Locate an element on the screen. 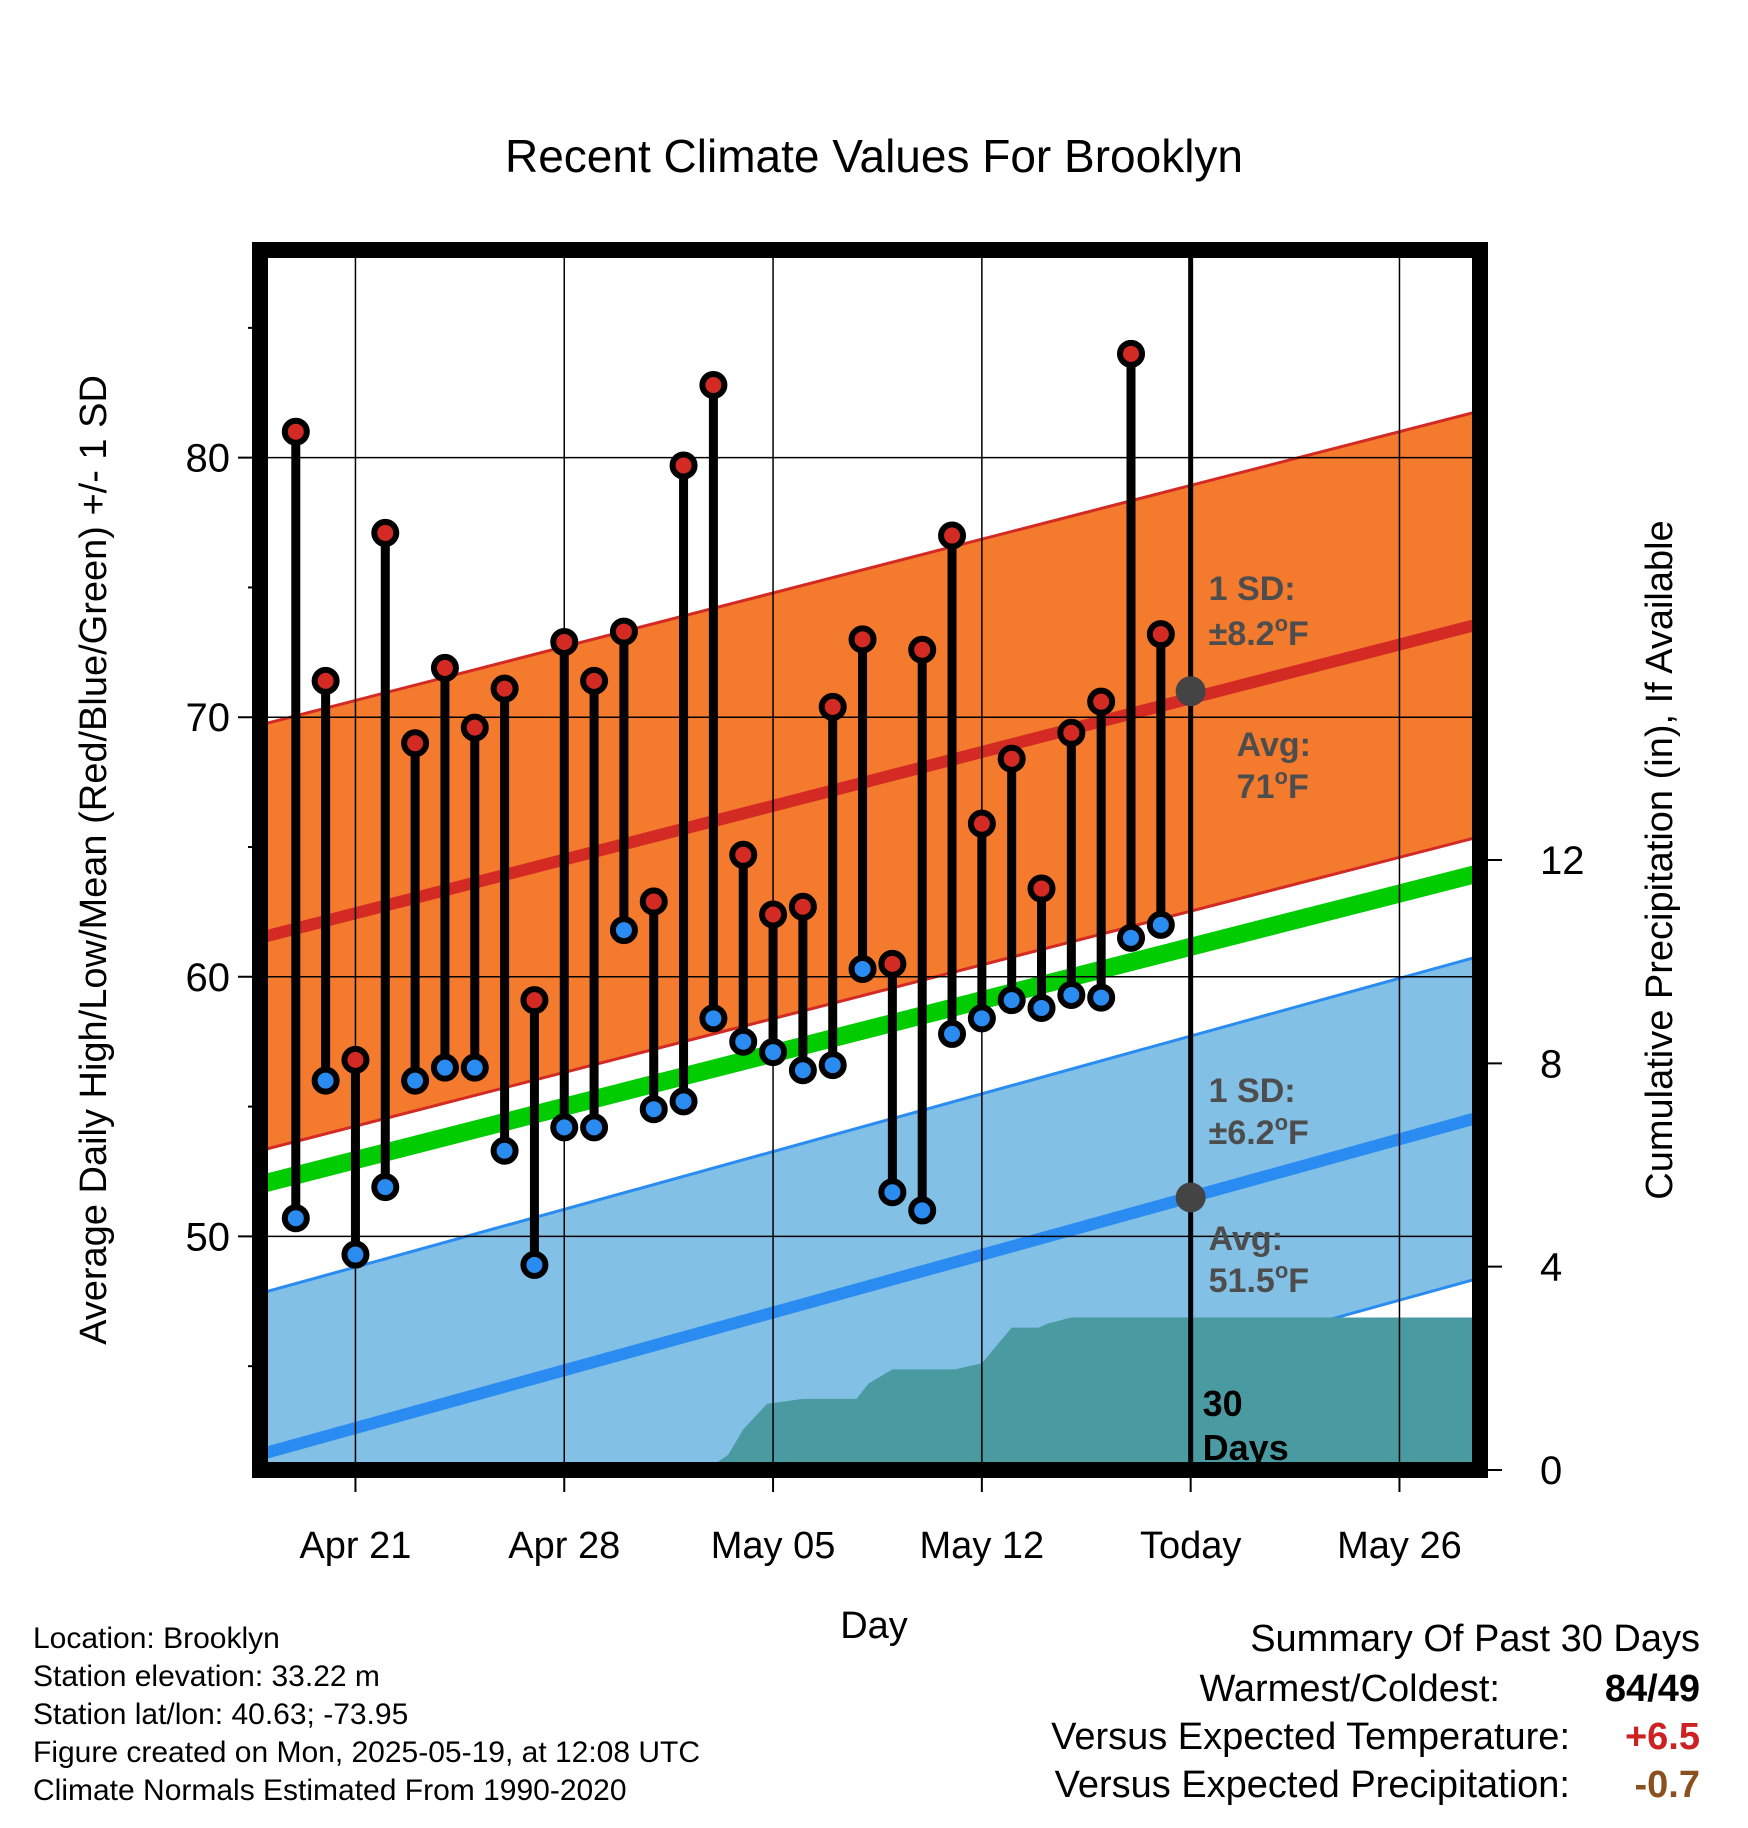  precipitation-area is located at coordinates (870, 1393).